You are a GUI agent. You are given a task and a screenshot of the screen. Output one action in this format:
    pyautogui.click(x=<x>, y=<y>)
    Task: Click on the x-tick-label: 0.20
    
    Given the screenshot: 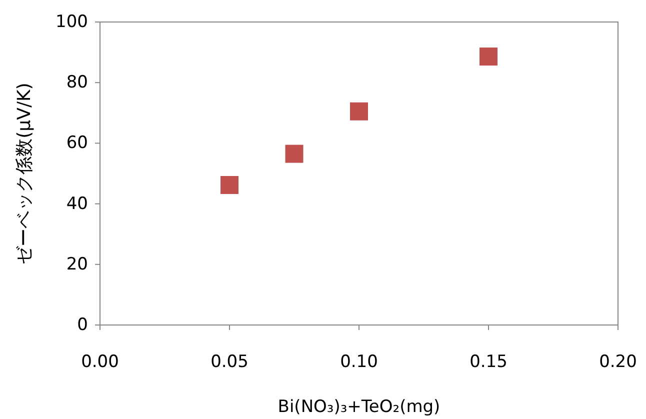 What is the action you would take?
    pyautogui.click(x=618, y=362)
    